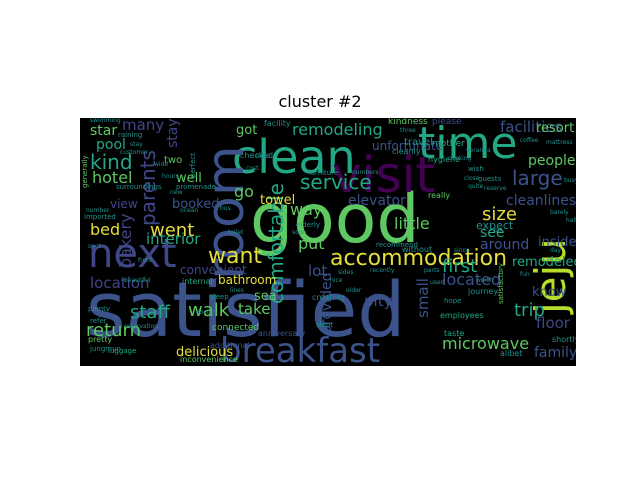  What do you see at coordinates (570, 180) in the screenshot?
I see `word-busy: busy` at bounding box center [570, 180].